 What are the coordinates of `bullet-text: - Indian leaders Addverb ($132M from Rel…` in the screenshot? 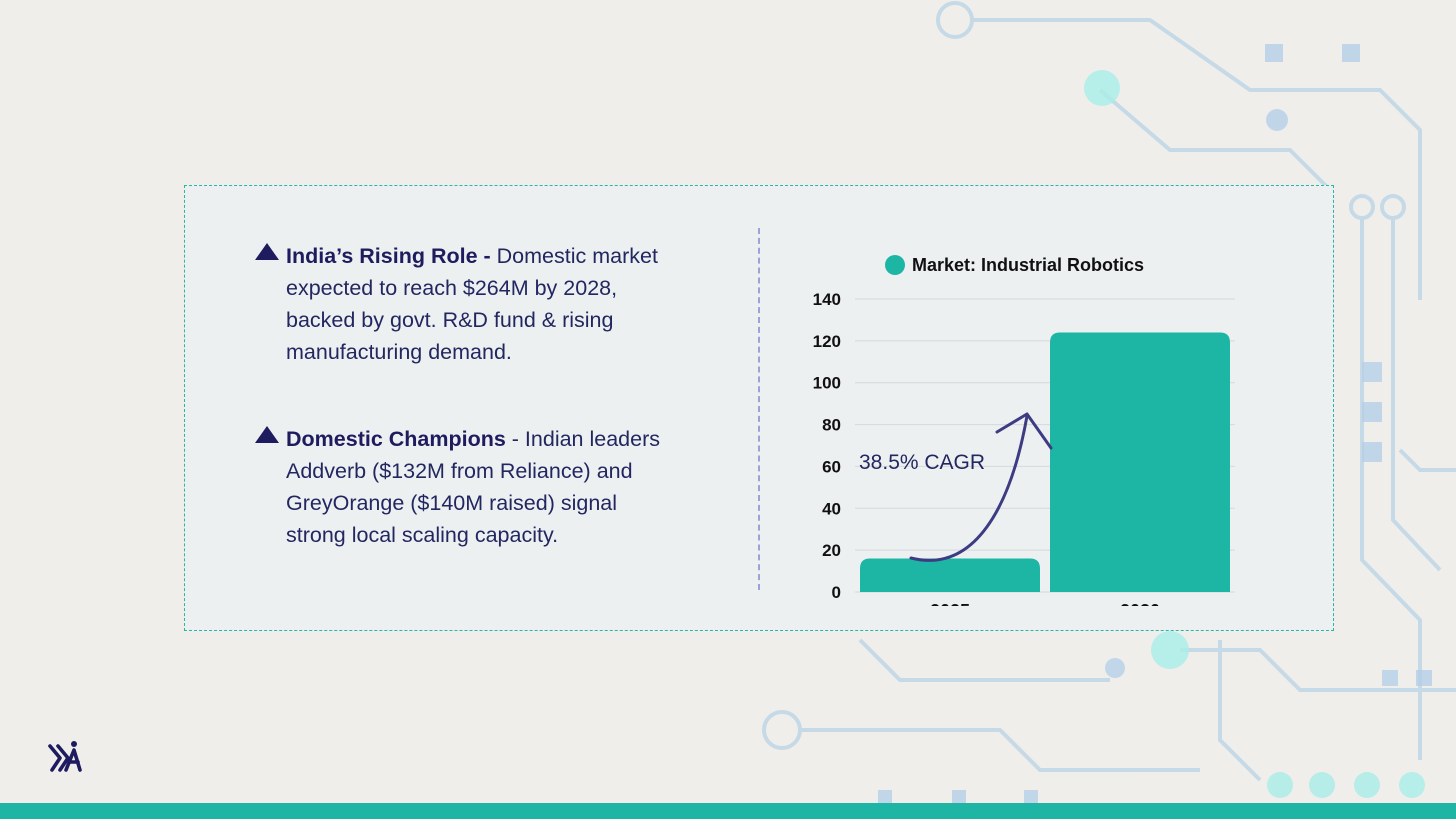 It's located at (473, 487).